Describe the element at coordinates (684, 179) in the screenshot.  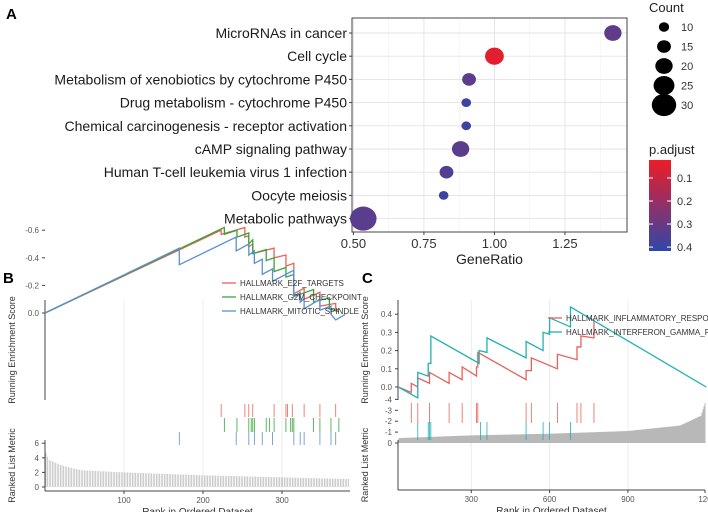
I see `color-legend-label: 0.1` at that location.